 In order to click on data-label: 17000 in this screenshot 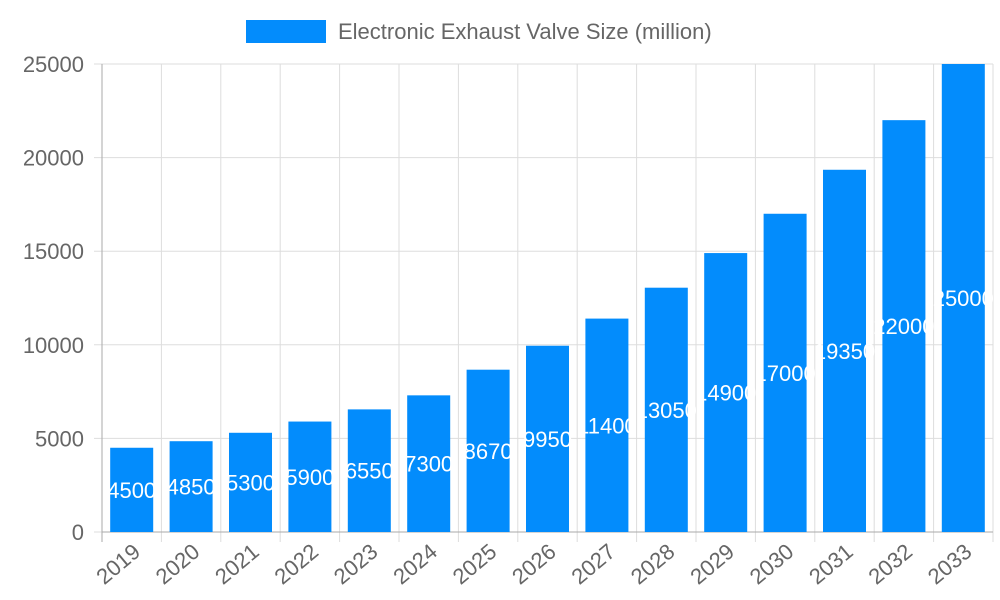, I will do `click(785, 373)`.